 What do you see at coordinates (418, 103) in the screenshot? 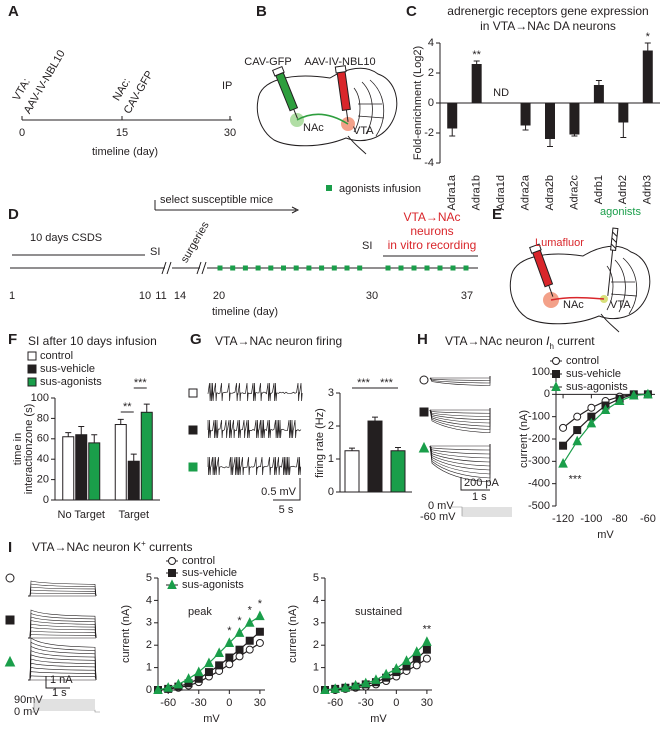
I see `y-axis-label: Fold-enrichment (Log2)` at bounding box center [418, 103].